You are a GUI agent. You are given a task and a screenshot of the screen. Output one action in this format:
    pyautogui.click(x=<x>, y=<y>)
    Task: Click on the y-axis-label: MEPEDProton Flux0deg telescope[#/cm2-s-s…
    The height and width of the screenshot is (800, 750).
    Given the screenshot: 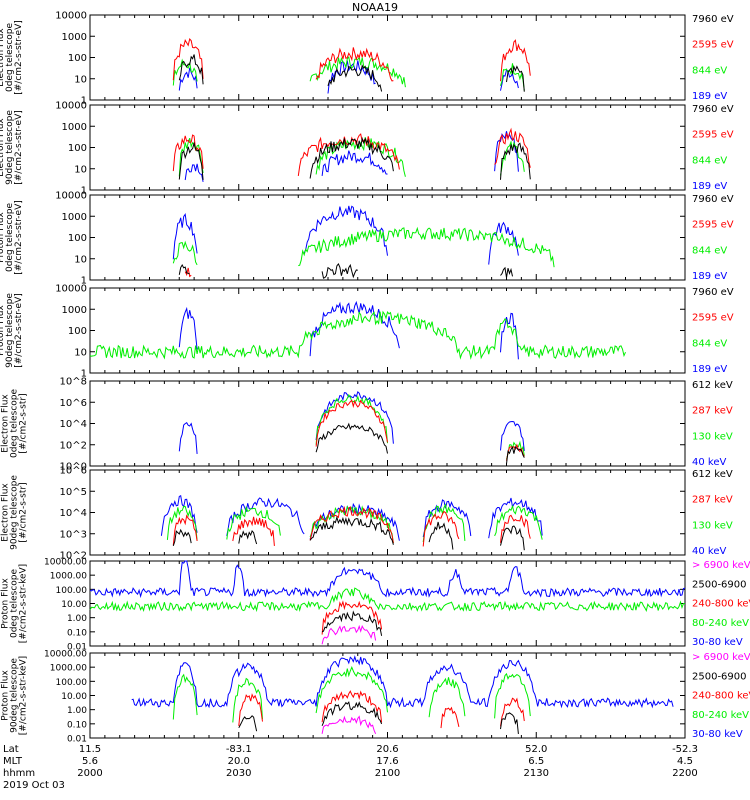 What is the action you would take?
    pyautogui.click(x=14, y=603)
    